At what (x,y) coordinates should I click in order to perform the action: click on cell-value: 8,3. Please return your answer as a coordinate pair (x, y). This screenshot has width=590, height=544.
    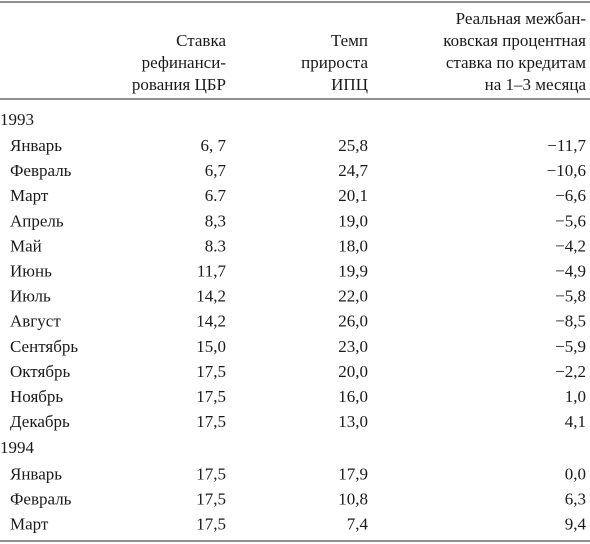
    Looking at the image, I should click on (215, 220).